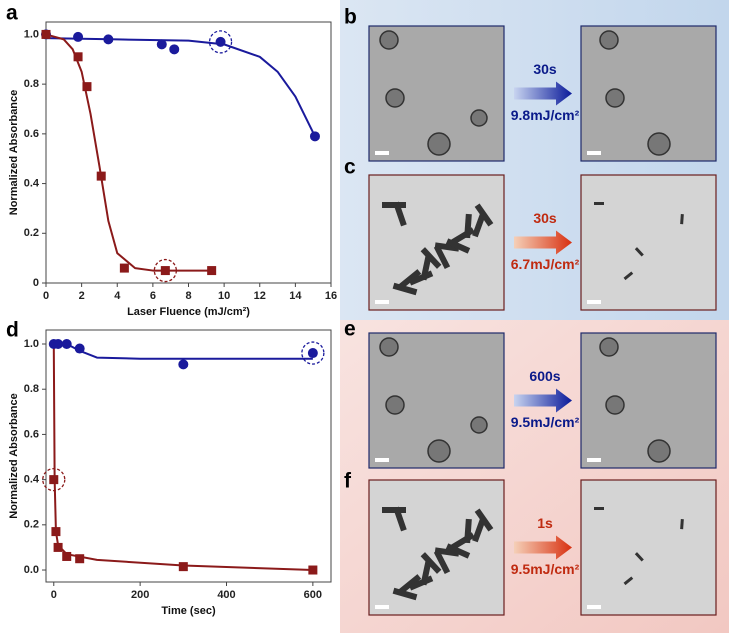  What do you see at coordinates (31, 570) in the screenshot?
I see `y-tick-label: 0.0` at bounding box center [31, 570].